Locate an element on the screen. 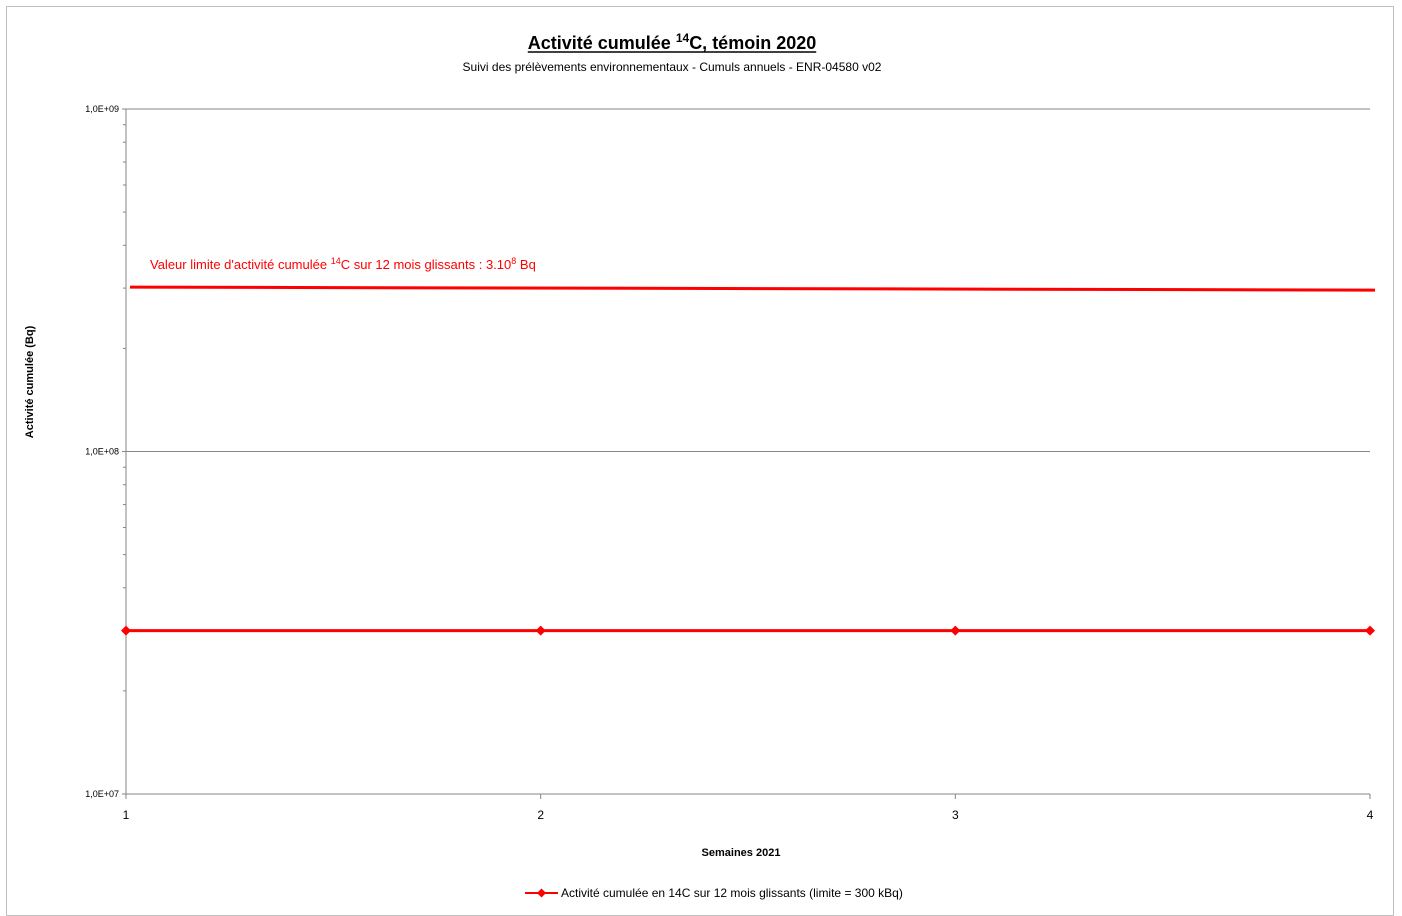  y-axis-ticks: 1,0E+07 1,0E+08 1,0E+09 is located at coordinates (105, 451).